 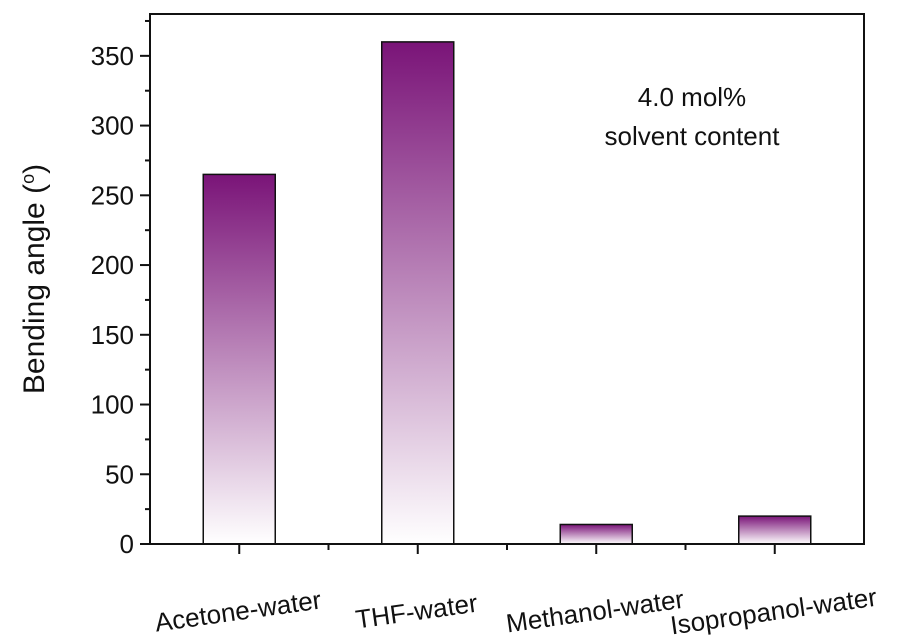 What do you see at coordinates (119, 474) in the screenshot?
I see `y-tick-label: 50` at bounding box center [119, 474].